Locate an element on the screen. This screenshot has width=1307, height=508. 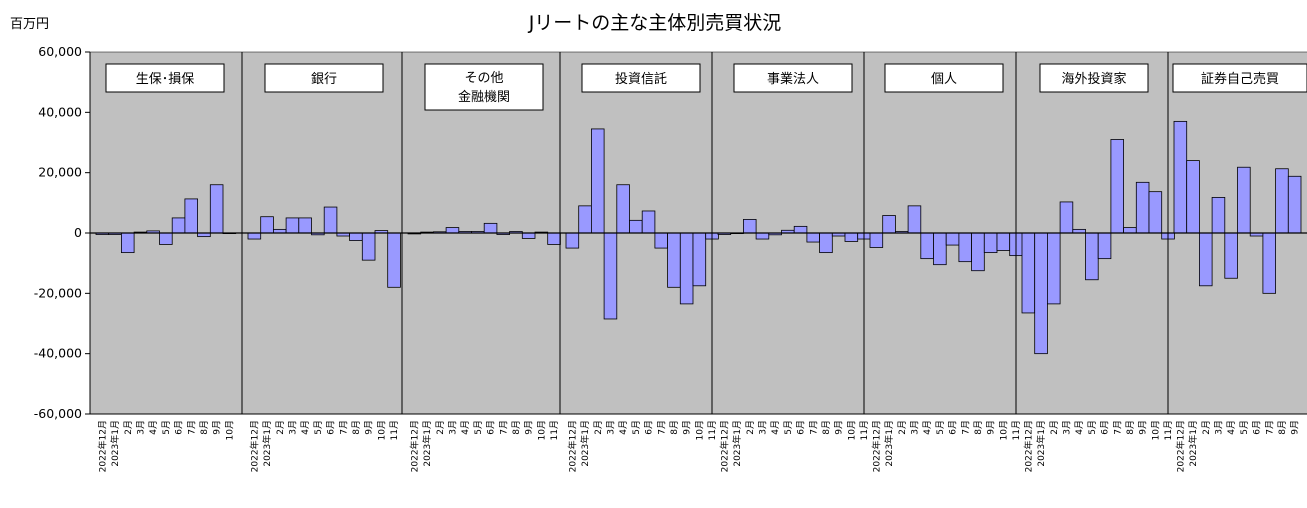
panel: 銀行 is located at coordinates (321, 233).